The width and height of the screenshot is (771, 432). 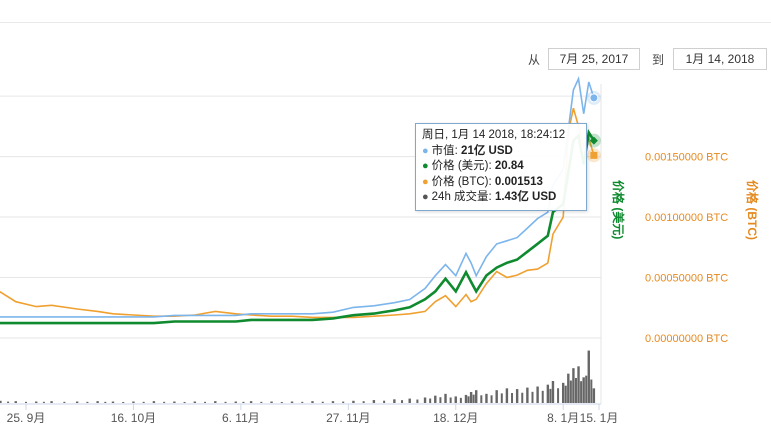 What do you see at coordinates (455, 418) in the screenshot?
I see `x-tick-label: 18. 12月` at bounding box center [455, 418].